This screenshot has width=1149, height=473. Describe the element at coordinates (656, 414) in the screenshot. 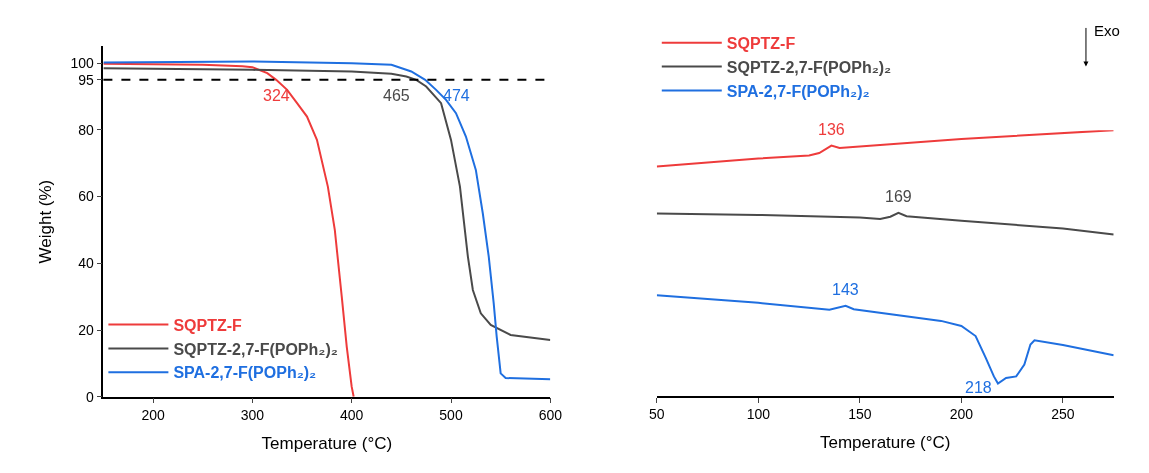

I see `x-tick-label: 50` at that location.